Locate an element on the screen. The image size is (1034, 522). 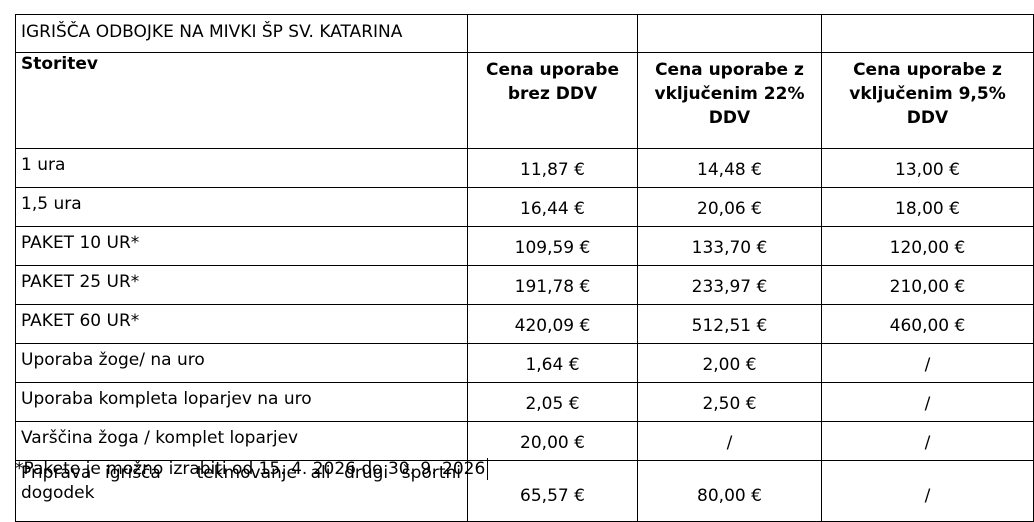
service-name: Uporaba kompleta loparjev na uro is located at coordinates (241, 402).